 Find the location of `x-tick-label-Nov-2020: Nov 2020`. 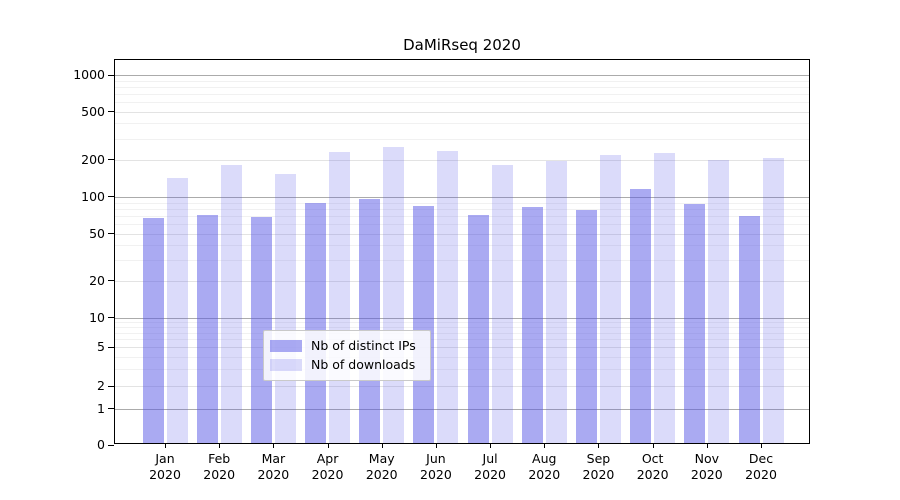

x-tick-label-Nov-2020: Nov 2020 is located at coordinates (706, 466).